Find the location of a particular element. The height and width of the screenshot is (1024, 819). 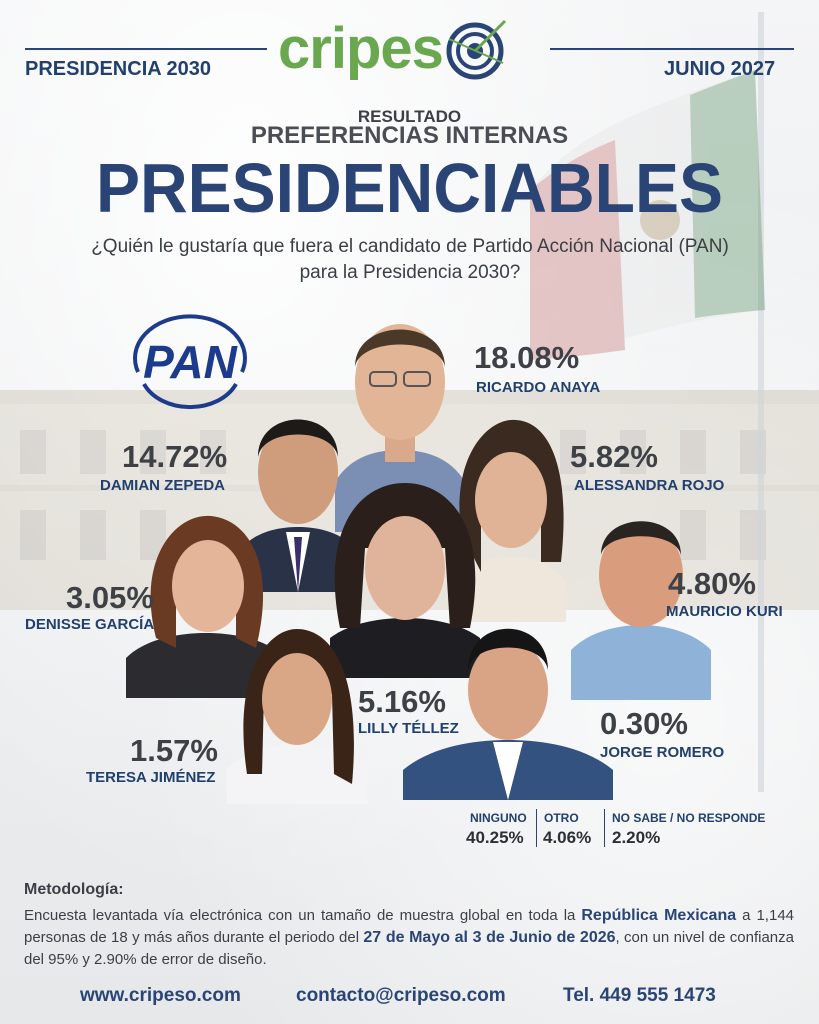

result-label: RESULTADO is located at coordinates (409, 116).